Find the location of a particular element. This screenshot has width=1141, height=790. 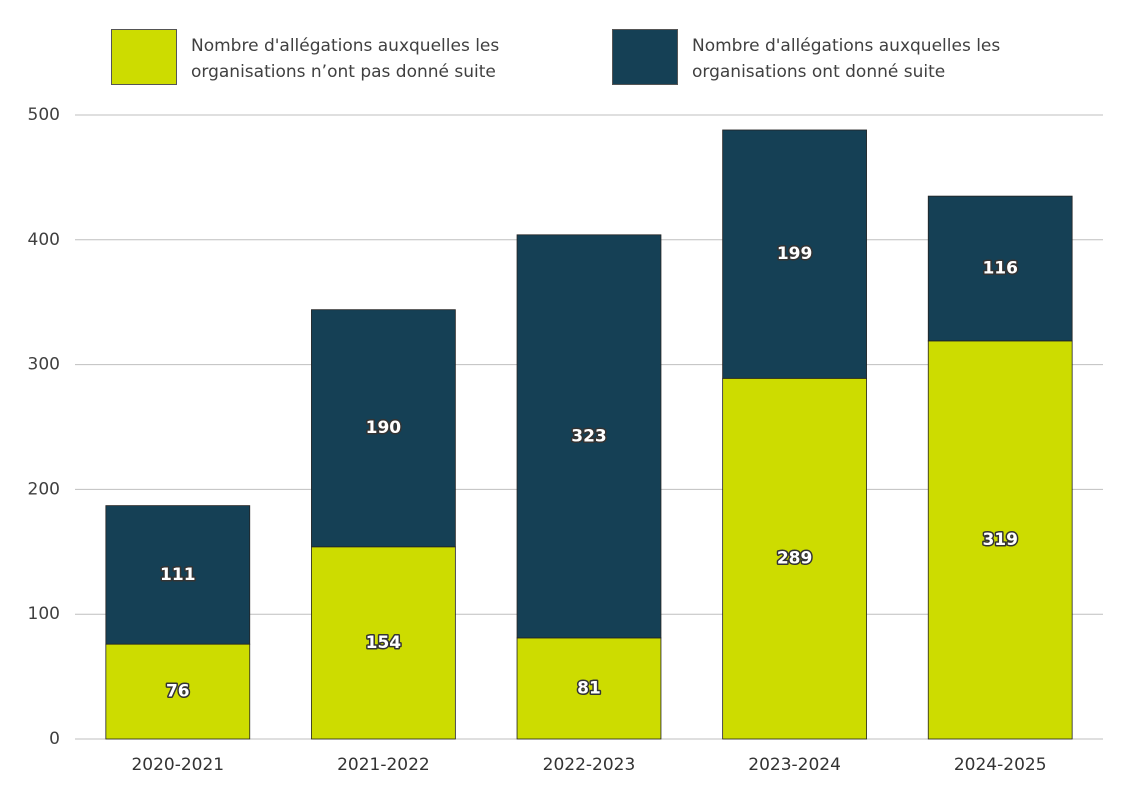

data-label: 199 is located at coordinates (795, 254).